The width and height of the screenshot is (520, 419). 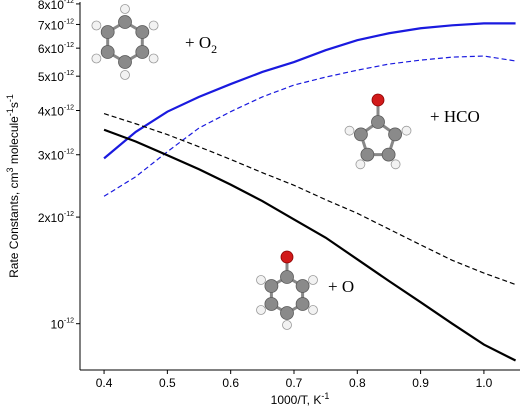 I want to click on y-axis-label-part: s, so click(x=14, y=105).